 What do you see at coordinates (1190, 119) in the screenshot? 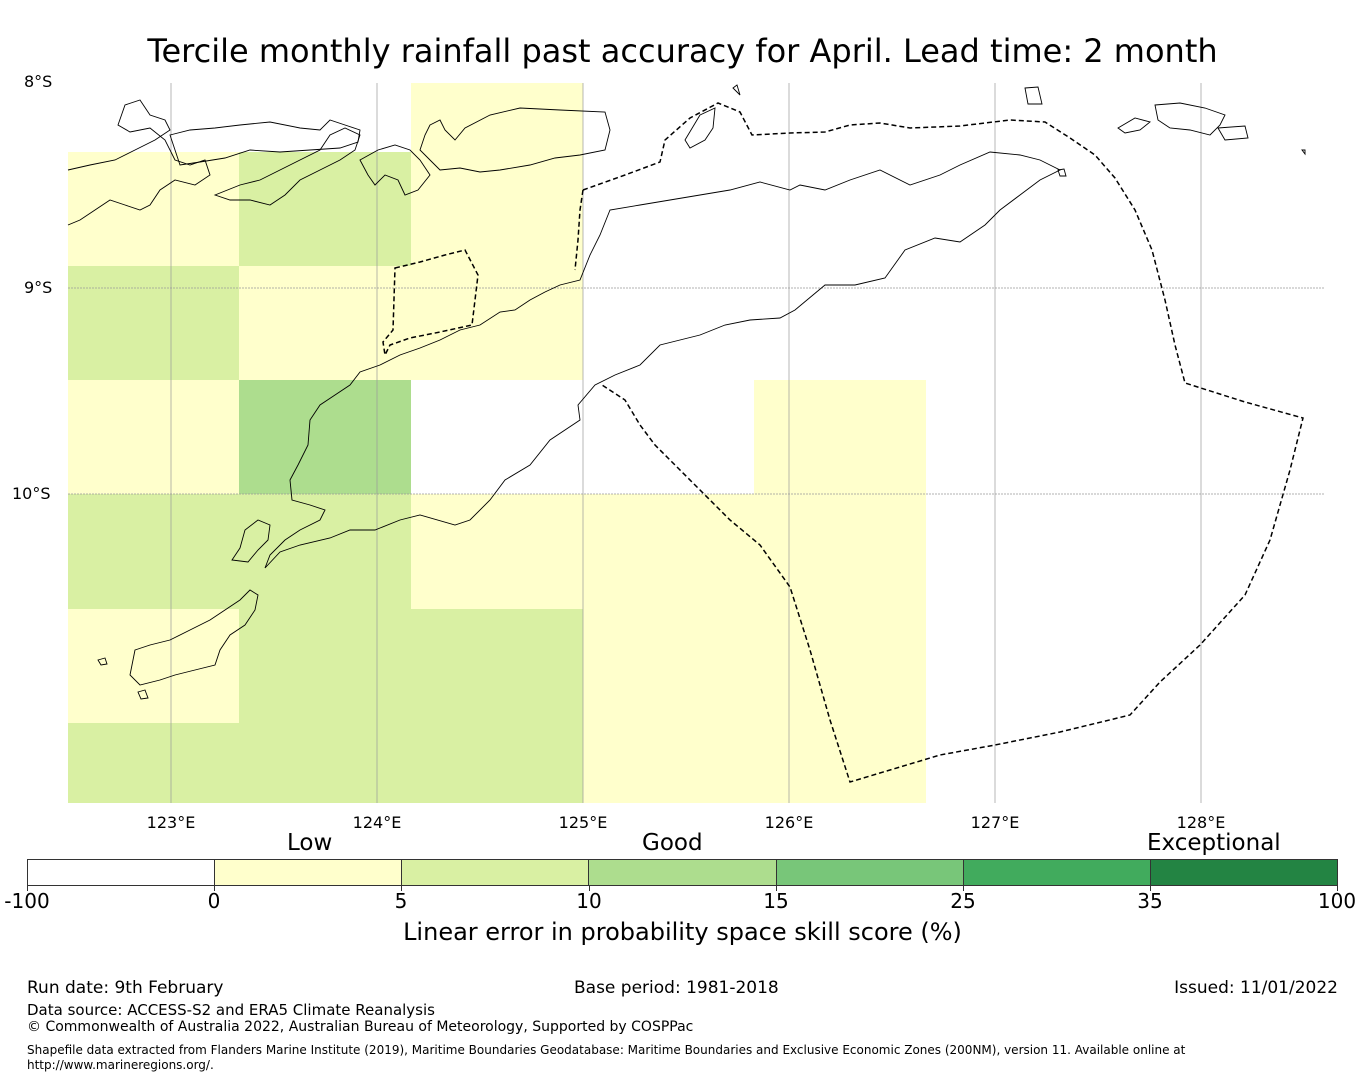
I see `leti-coast` at bounding box center [1190, 119].